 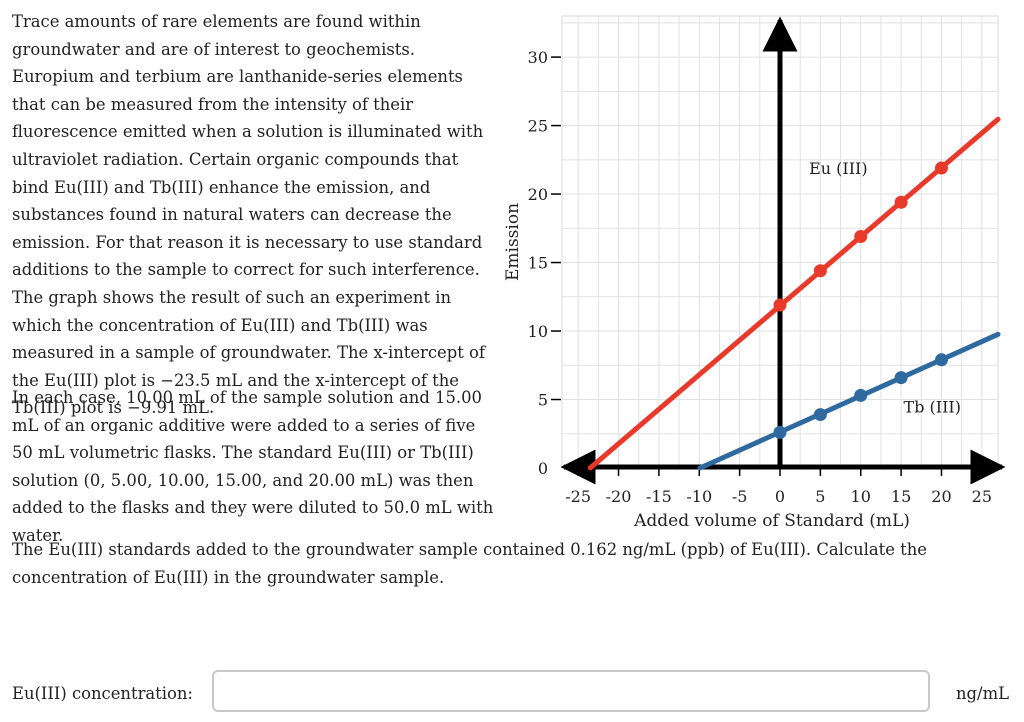 What do you see at coordinates (740, 496) in the screenshot?
I see `x-tick-label: -5` at bounding box center [740, 496].